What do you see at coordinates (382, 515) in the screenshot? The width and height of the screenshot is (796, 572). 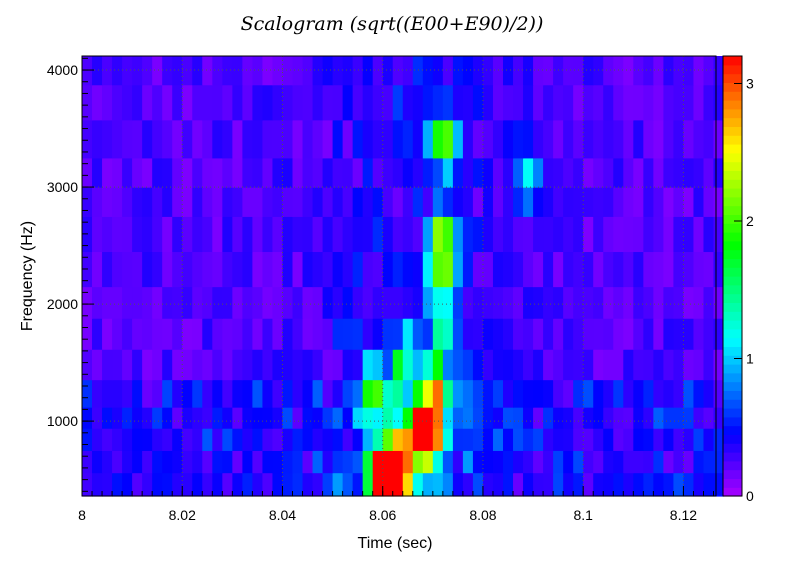 I see `x-tick-label: 8.06` at bounding box center [382, 515].